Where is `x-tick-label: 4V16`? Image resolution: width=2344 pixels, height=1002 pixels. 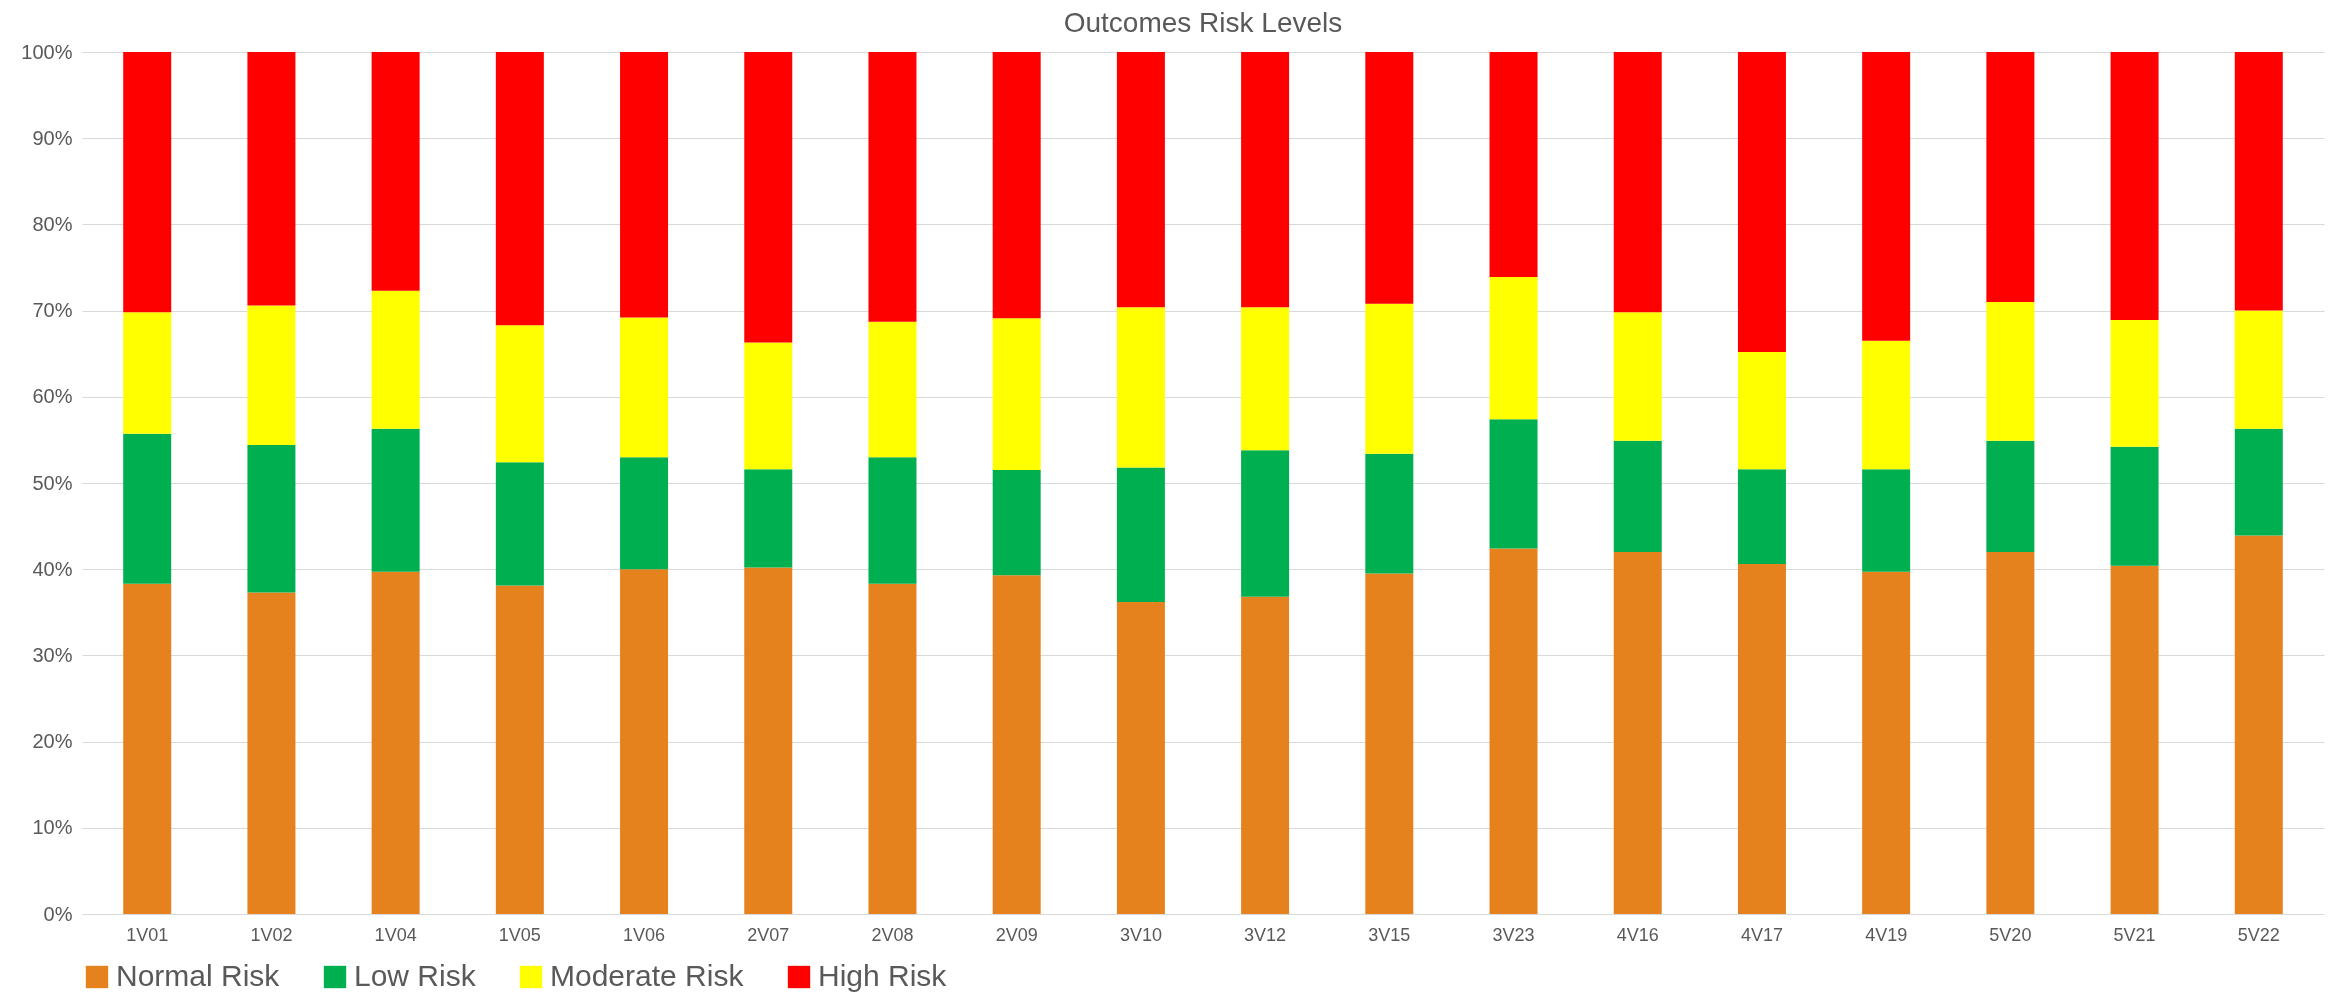 x-tick-label: 4V16 is located at coordinates (1637, 934).